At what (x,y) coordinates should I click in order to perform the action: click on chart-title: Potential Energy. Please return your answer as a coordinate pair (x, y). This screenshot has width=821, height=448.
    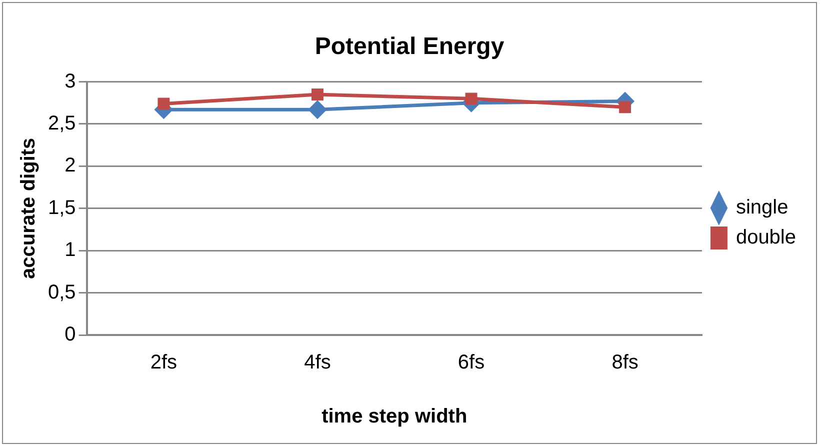
    Looking at the image, I should click on (409, 46).